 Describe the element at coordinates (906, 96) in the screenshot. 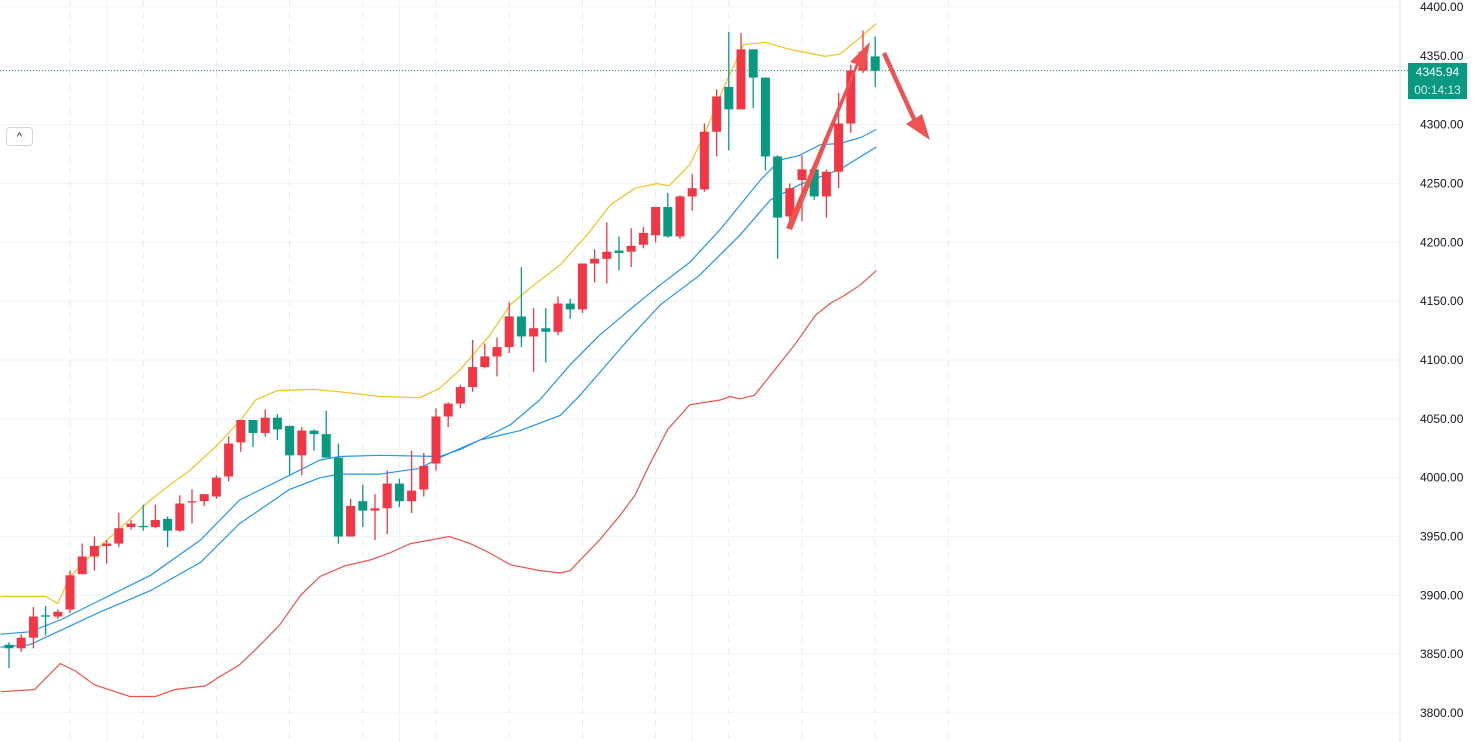

I see `annotation-arrow-down` at that location.